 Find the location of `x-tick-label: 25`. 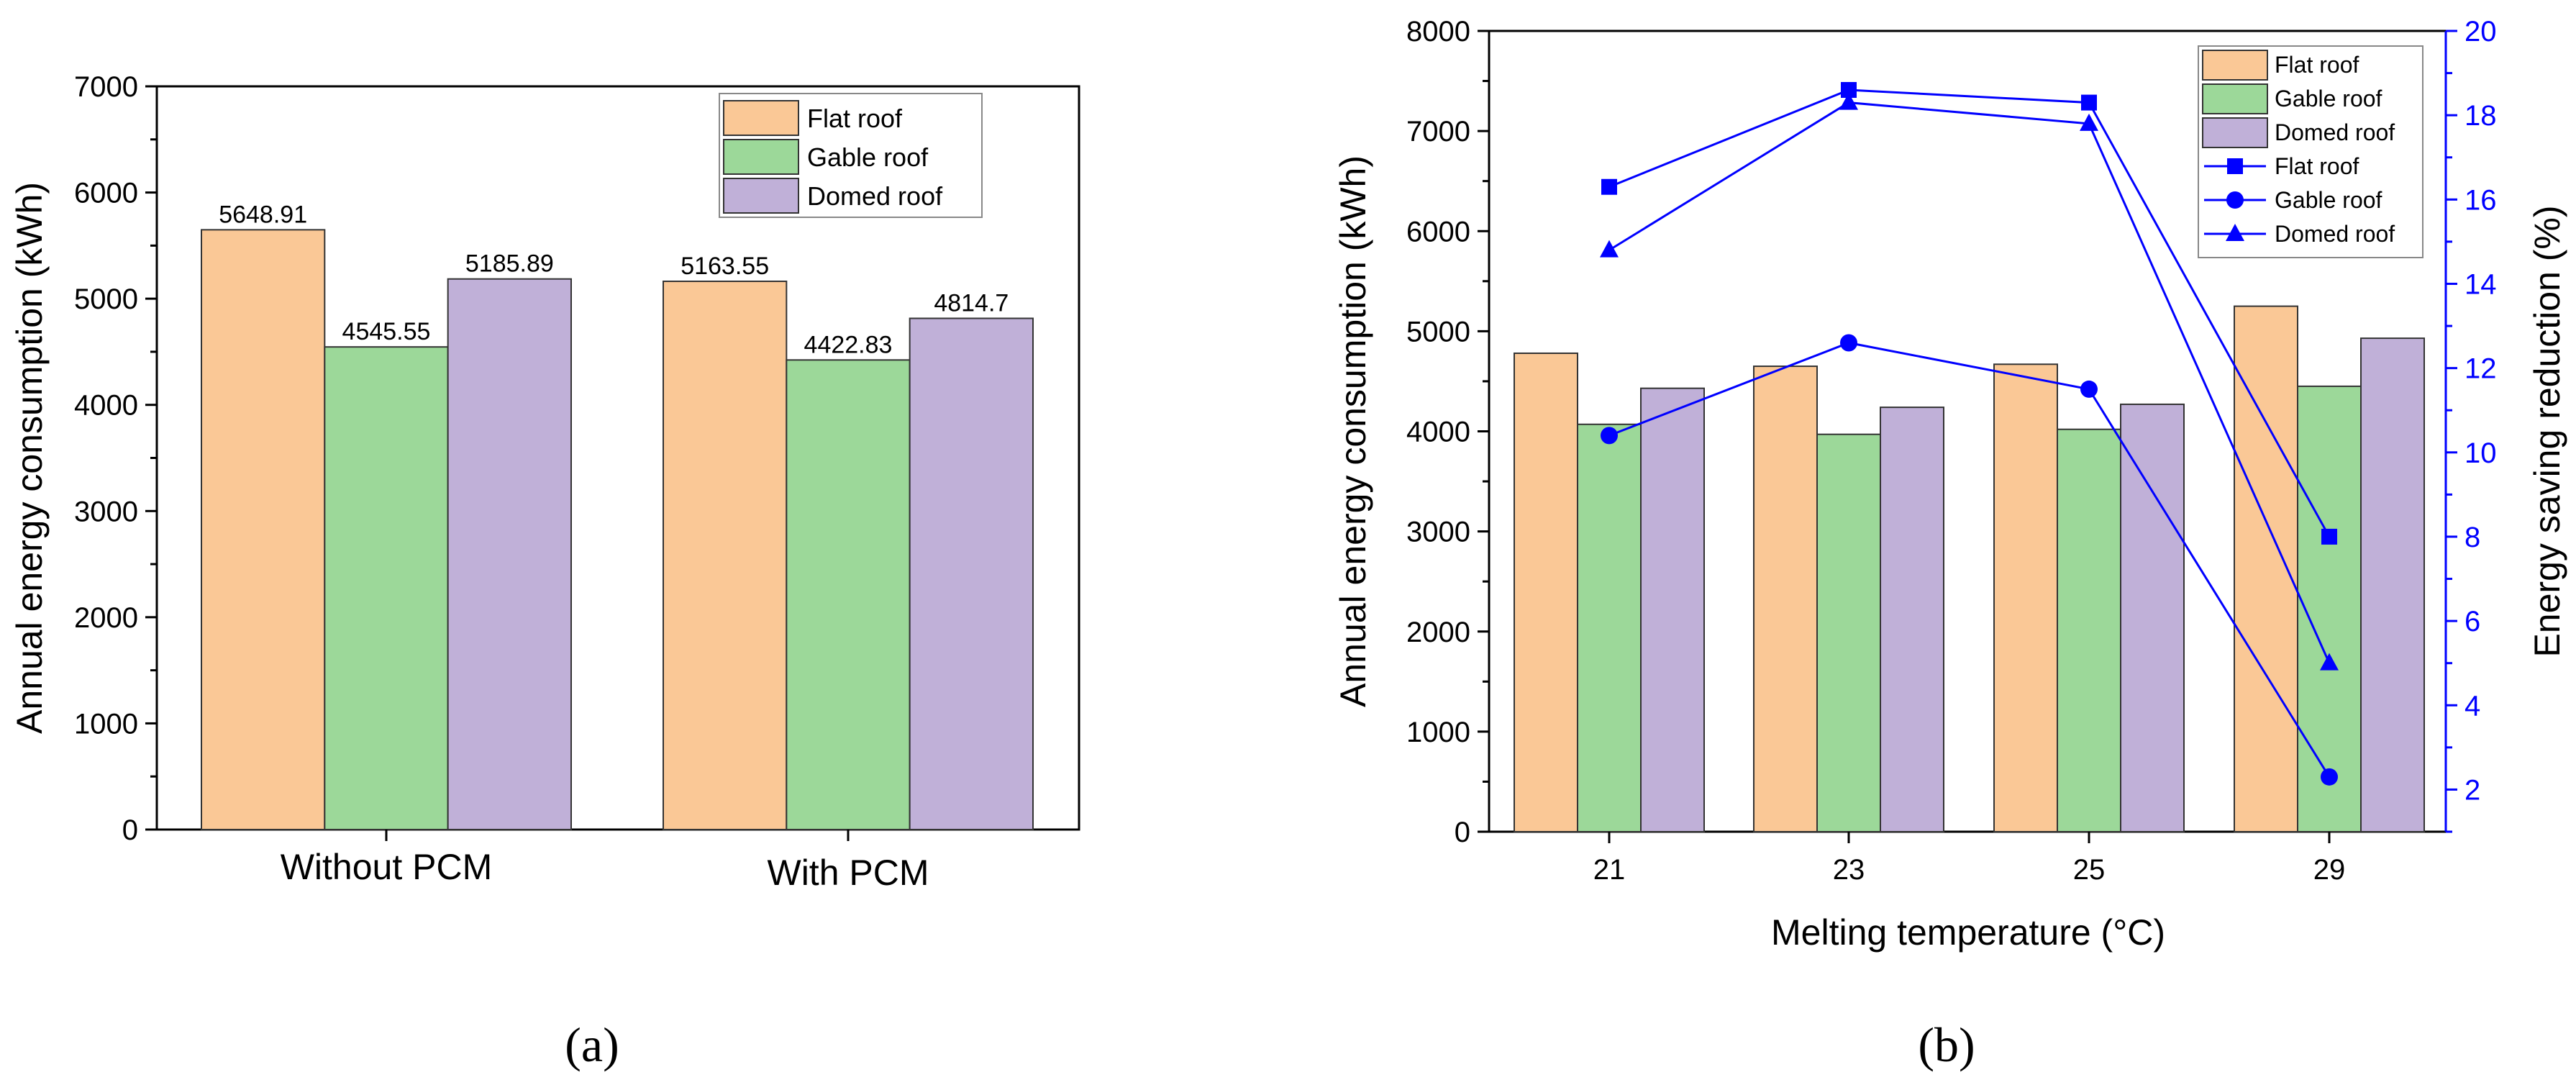

x-tick-label: 25 is located at coordinates (2089, 870).